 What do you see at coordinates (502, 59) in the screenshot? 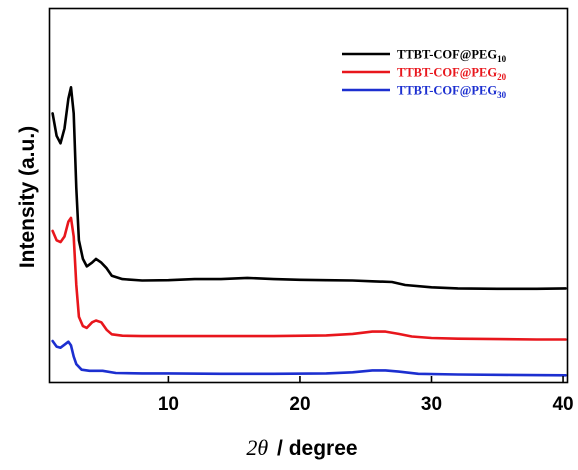
I see `legend-label-subscript: 10` at bounding box center [502, 59].